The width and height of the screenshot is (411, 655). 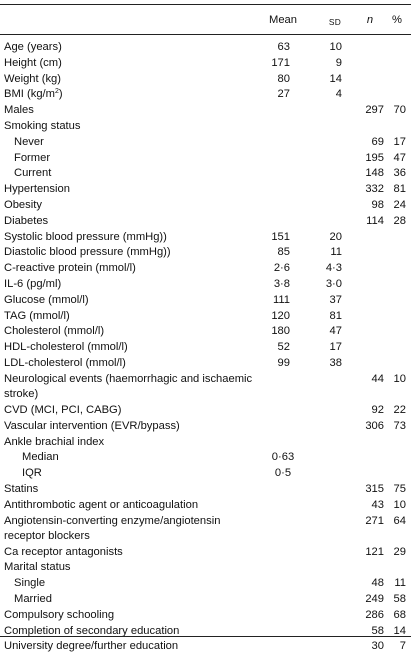 What do you see at coordinates (377, 504) in the screenshot?
I see `n-value: 43` at bounding box center [377, 504].